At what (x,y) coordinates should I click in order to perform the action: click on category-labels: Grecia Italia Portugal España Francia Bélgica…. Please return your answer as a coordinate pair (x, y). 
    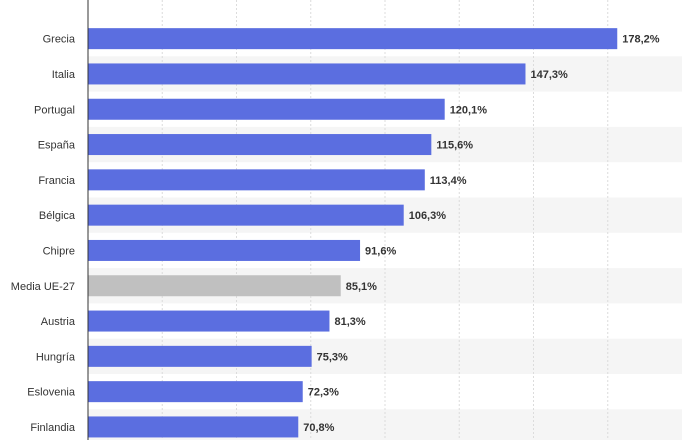
    Looking at the image, I should click on (43, 234).